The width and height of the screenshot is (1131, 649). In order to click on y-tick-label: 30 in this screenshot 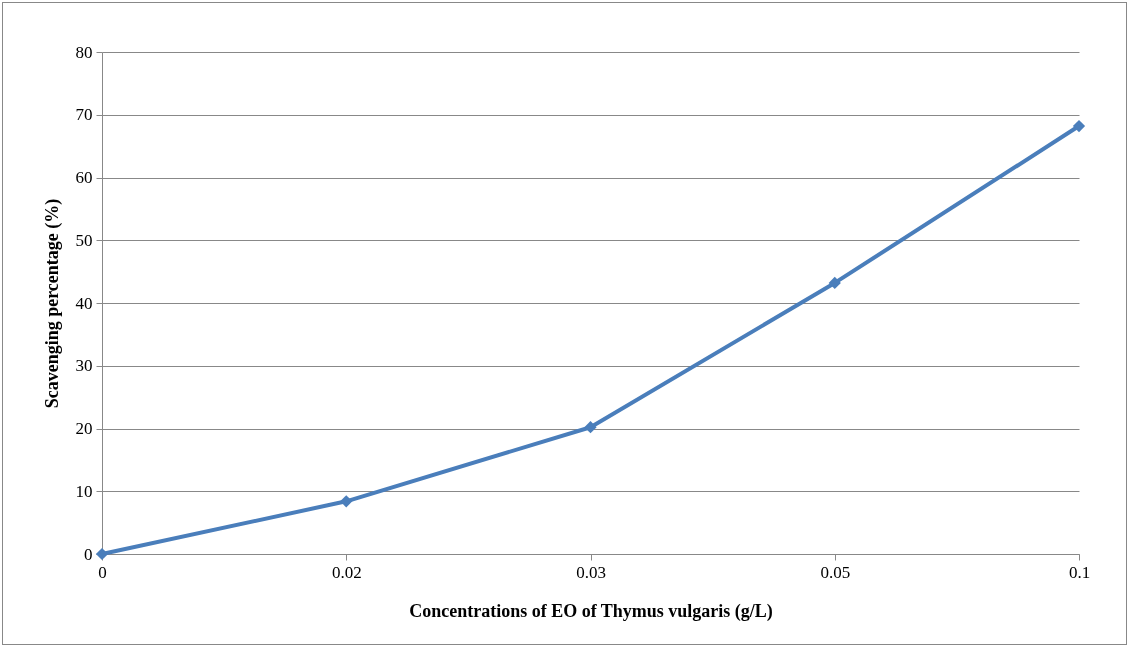, I will do `click(84, 366)`.